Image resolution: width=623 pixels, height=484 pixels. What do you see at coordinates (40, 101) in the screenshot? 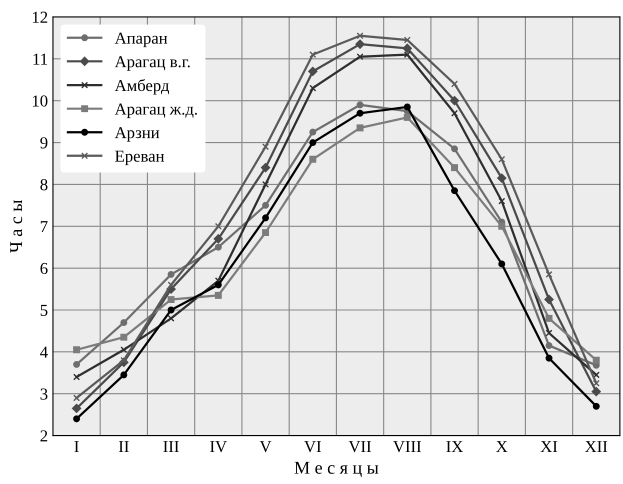
I see `y-tick-label: 10` at bounding box center [40, 101].